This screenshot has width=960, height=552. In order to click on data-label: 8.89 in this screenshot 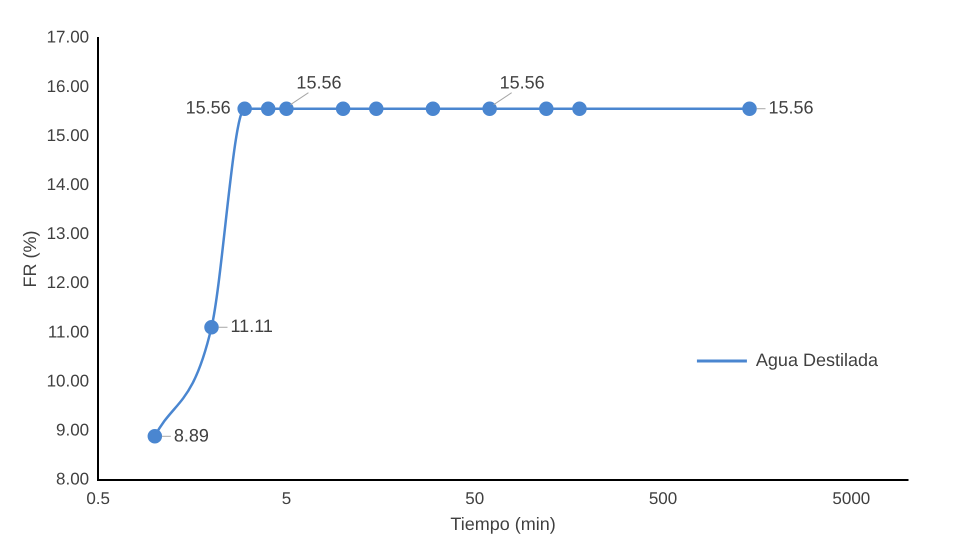, I will do `click(191, 435)`.